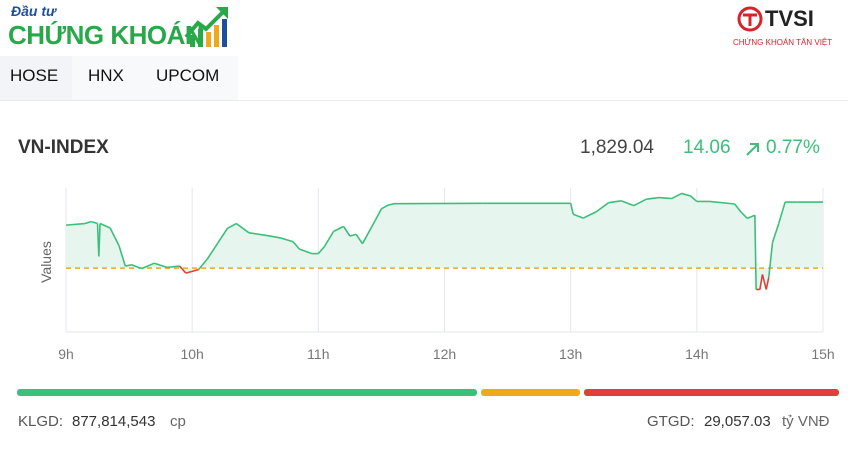  I want to click on tab-hose: HOSE, so click(36, 78).